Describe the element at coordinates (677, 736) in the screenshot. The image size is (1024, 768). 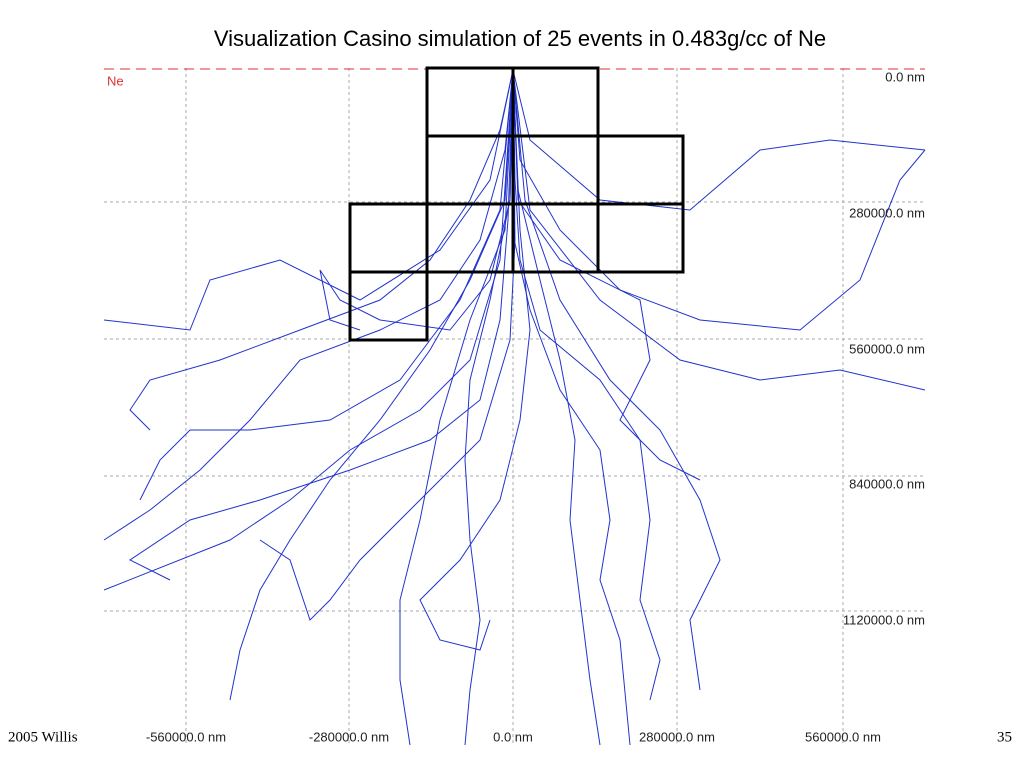
I see `x-tick-label: 280000.0 nm` at that location.